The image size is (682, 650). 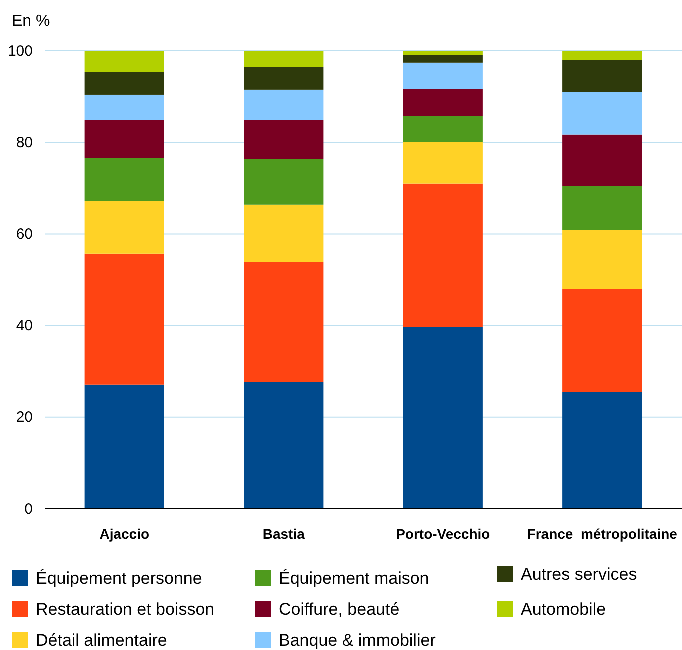 I want to click on x-tick-label: Porto-Vecchio, so click(x=443, y=534).